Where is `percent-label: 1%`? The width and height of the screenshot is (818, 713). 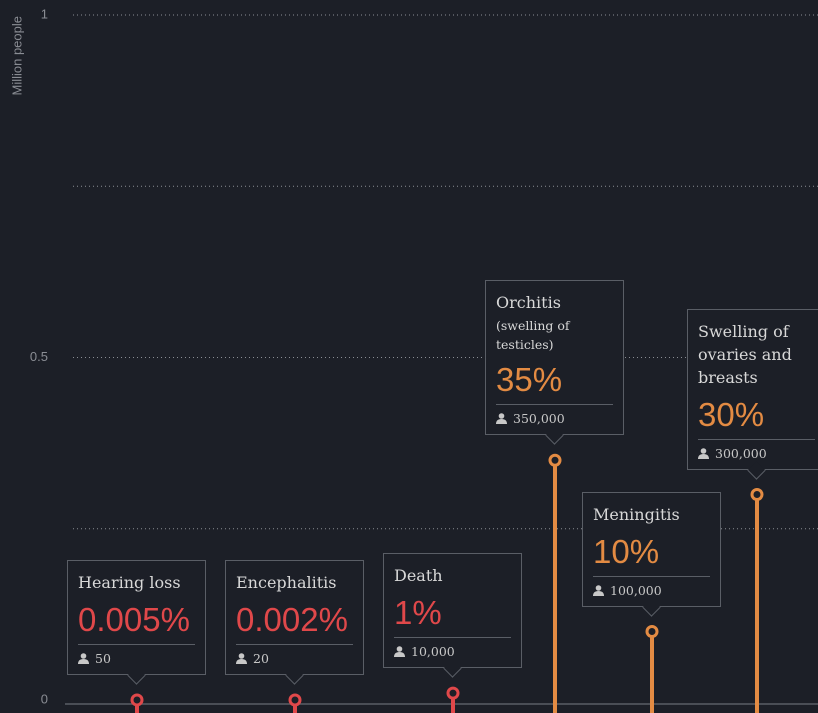 percent-label: 1% is located at coordinates (418, 613).